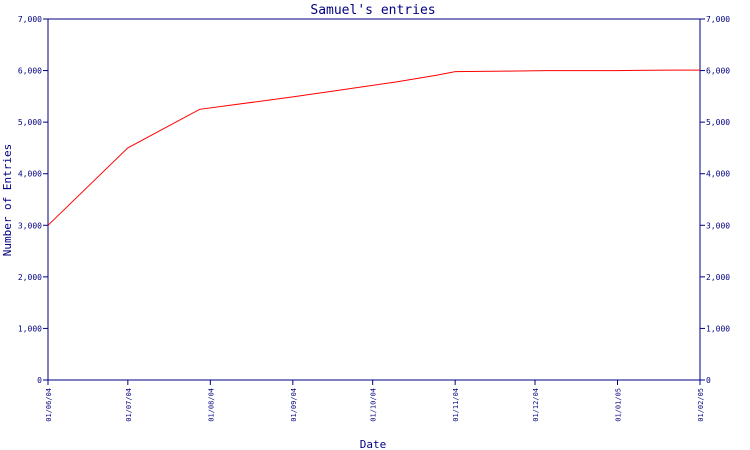 This screenshot has height=450, width=750. I want to click on y-axis-label: Number of Entries, so click(7, 200).